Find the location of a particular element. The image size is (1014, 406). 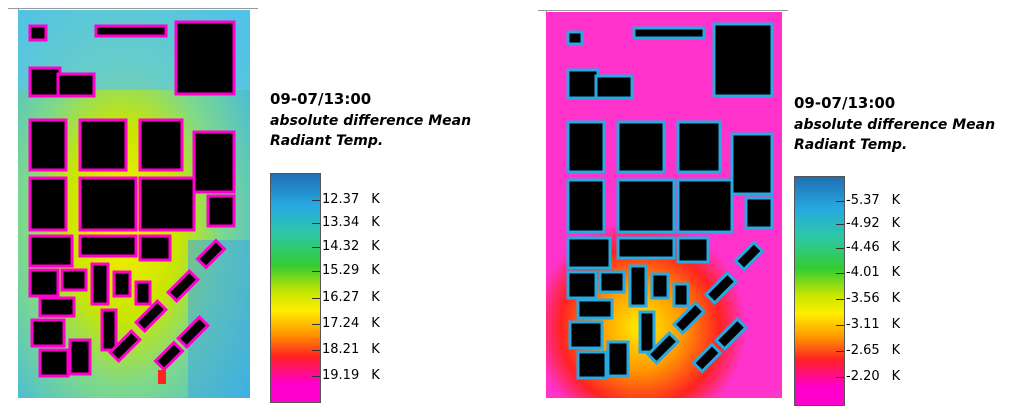

scale-label: -2.20 K is located at coordinates (873, 376).